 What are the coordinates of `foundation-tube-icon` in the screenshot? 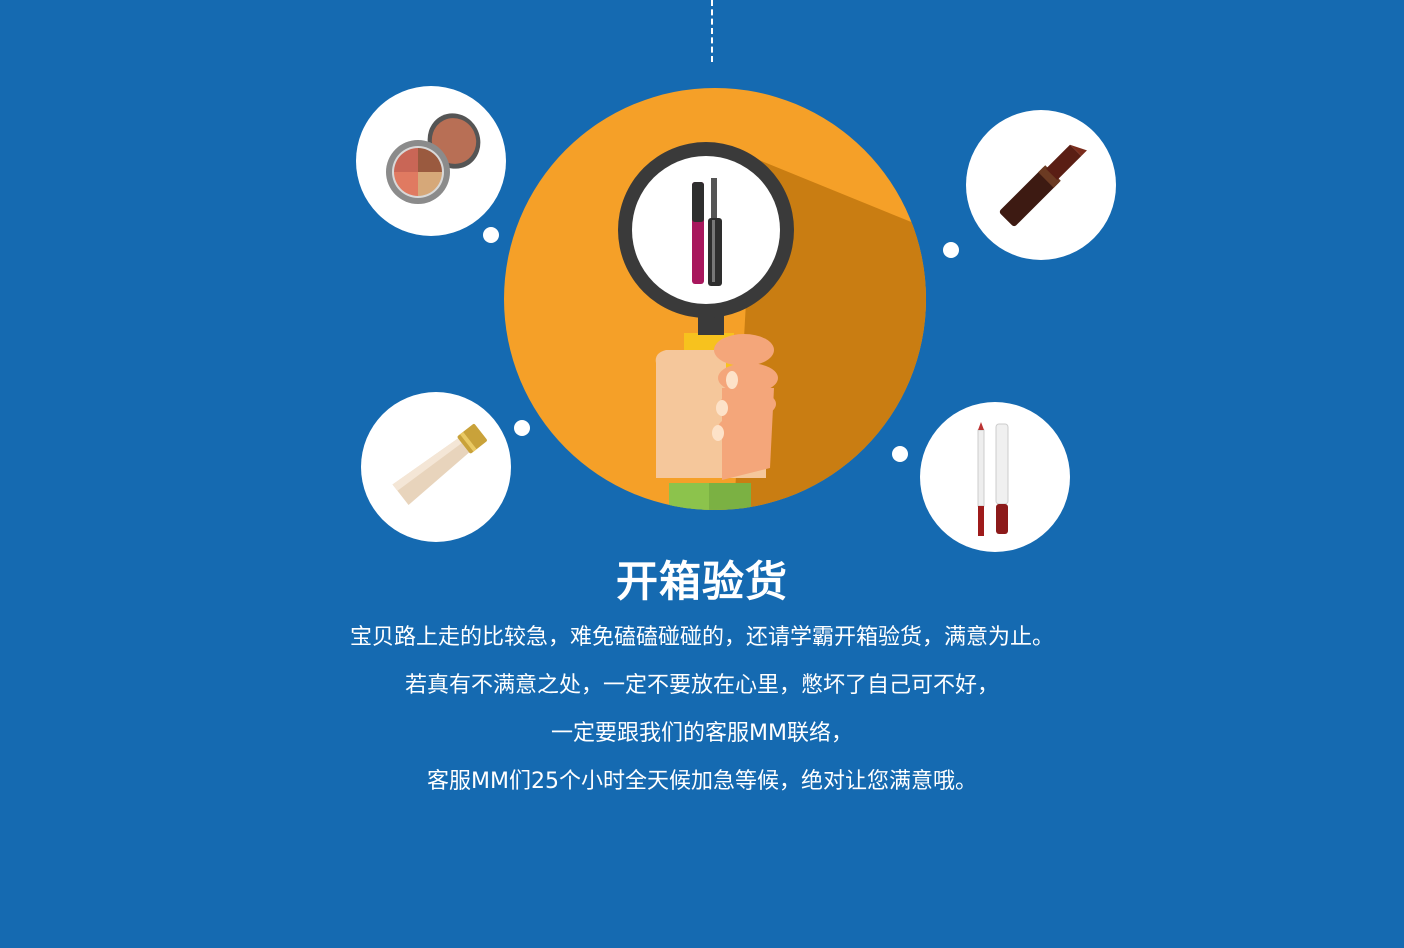 It's located at (436, 467).